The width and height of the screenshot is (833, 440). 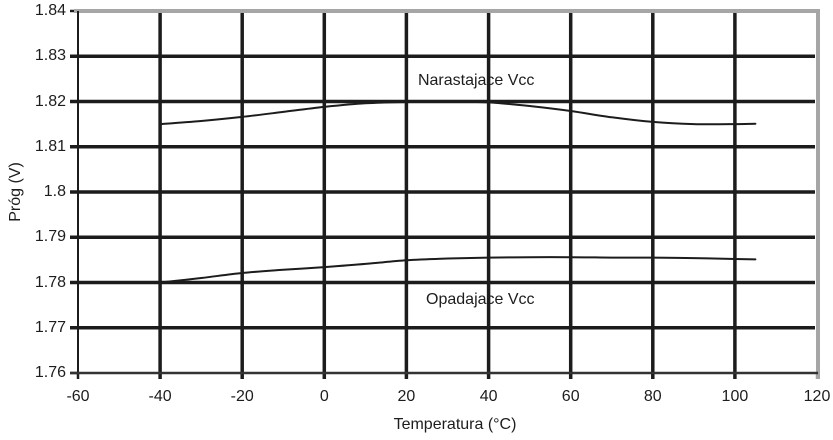 What do you see at coordinates (50, 56) in the screenshot?
I see `y-tick-label: 1.83` at bounding box center [50, 56].